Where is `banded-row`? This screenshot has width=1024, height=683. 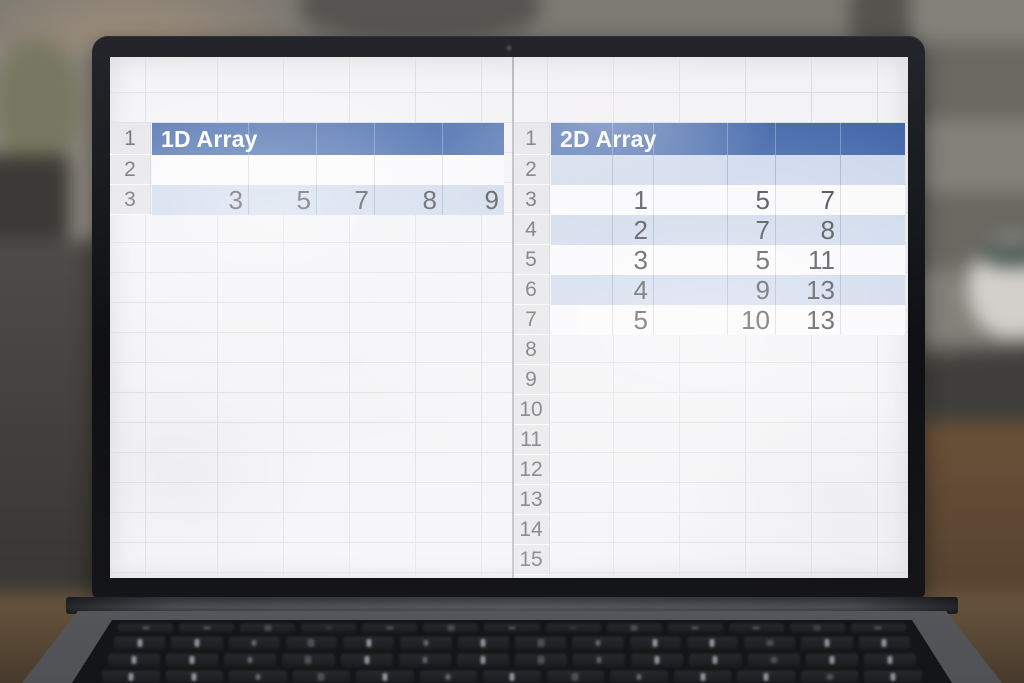 banded-row is located at coordinates (728, 170).